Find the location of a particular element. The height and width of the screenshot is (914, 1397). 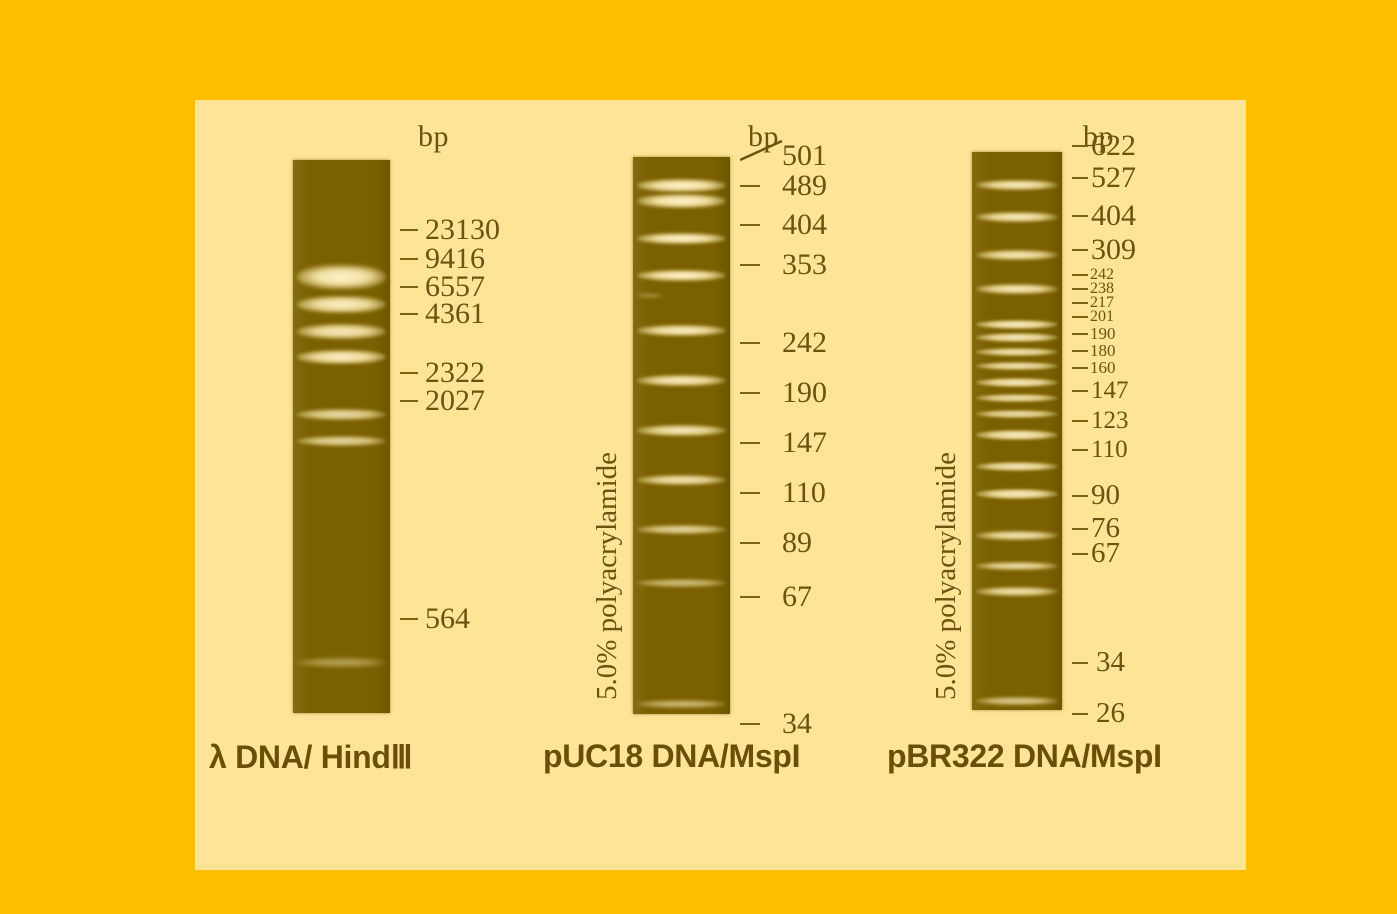

bp-marker: 309 is located at coordinates (1104, 250).